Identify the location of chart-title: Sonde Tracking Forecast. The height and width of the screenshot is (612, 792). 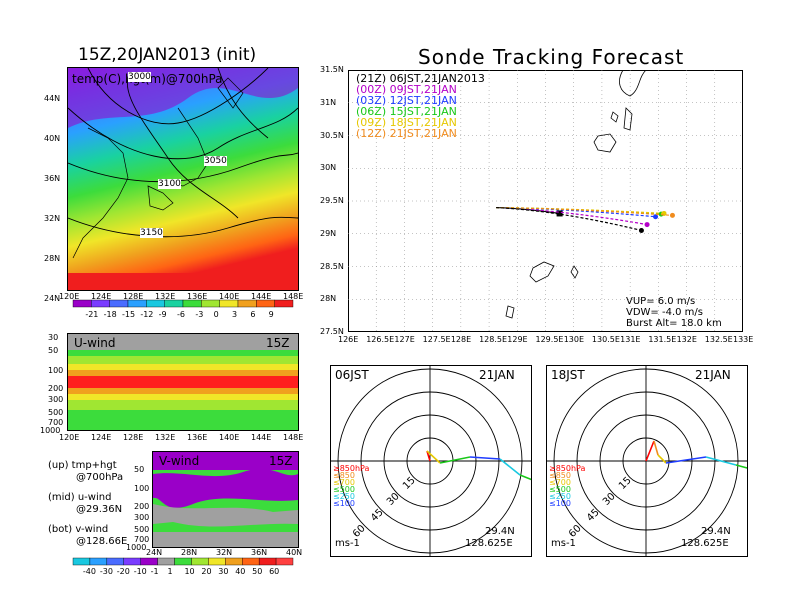
(551, 57).